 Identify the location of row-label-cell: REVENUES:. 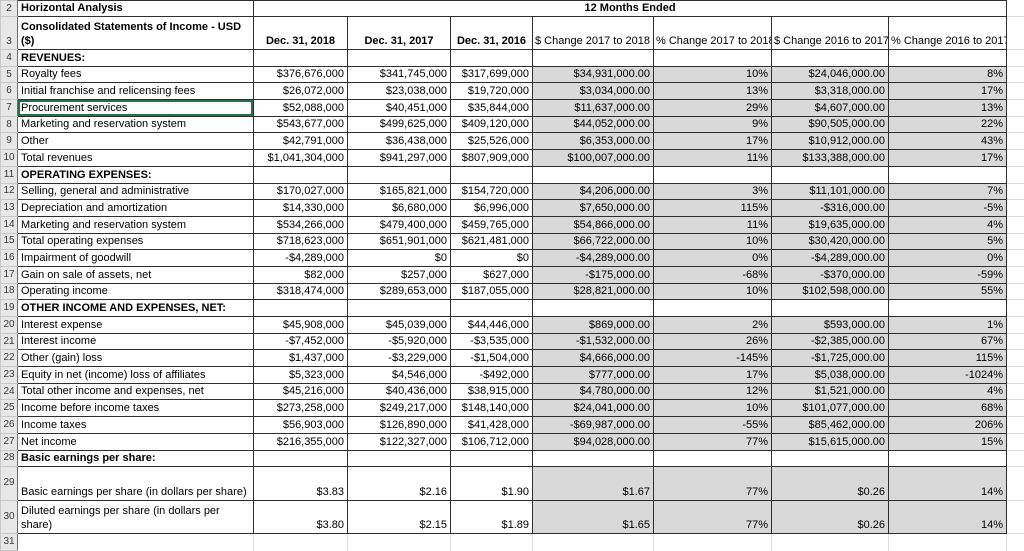
(136, 58).